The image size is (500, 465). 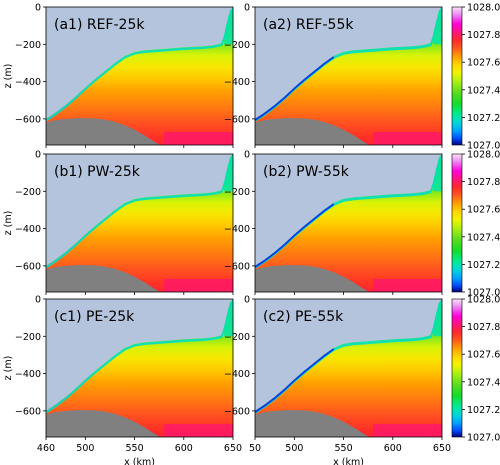 I want to click on panel-label: (a1) REF-25k, so click(x=99, y=25).